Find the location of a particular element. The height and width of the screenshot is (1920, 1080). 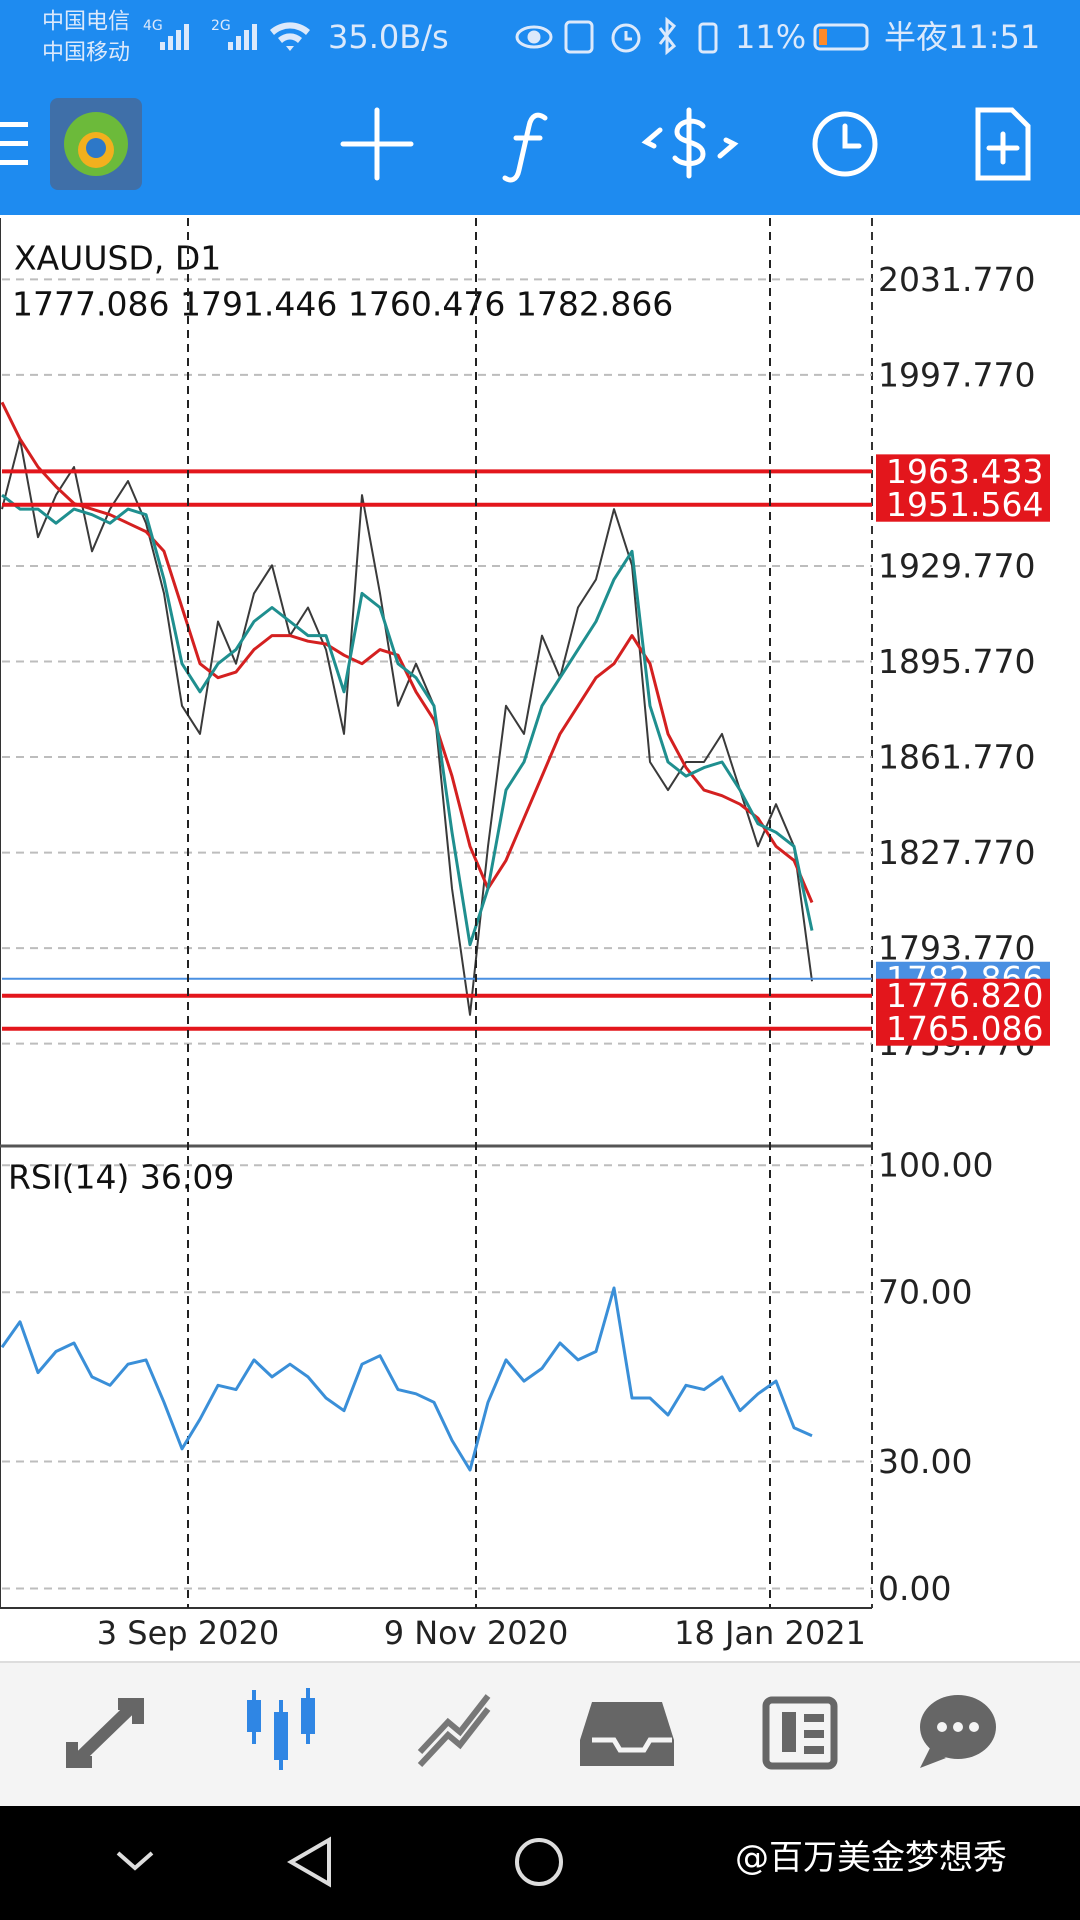

level-label: 1963.433 is located at coordinates (964, 471).